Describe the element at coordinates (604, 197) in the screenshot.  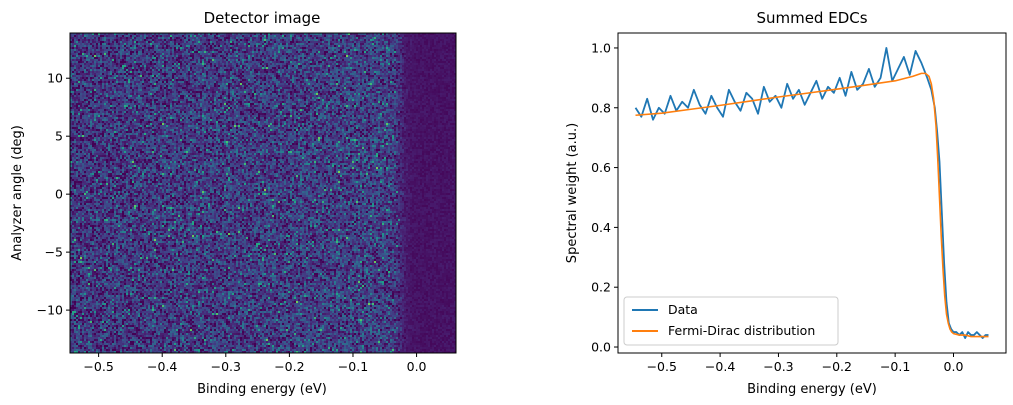
I see `right-y-ticks: 0.0 0.2 0.4 0.6 0.8 1.0` at that location.